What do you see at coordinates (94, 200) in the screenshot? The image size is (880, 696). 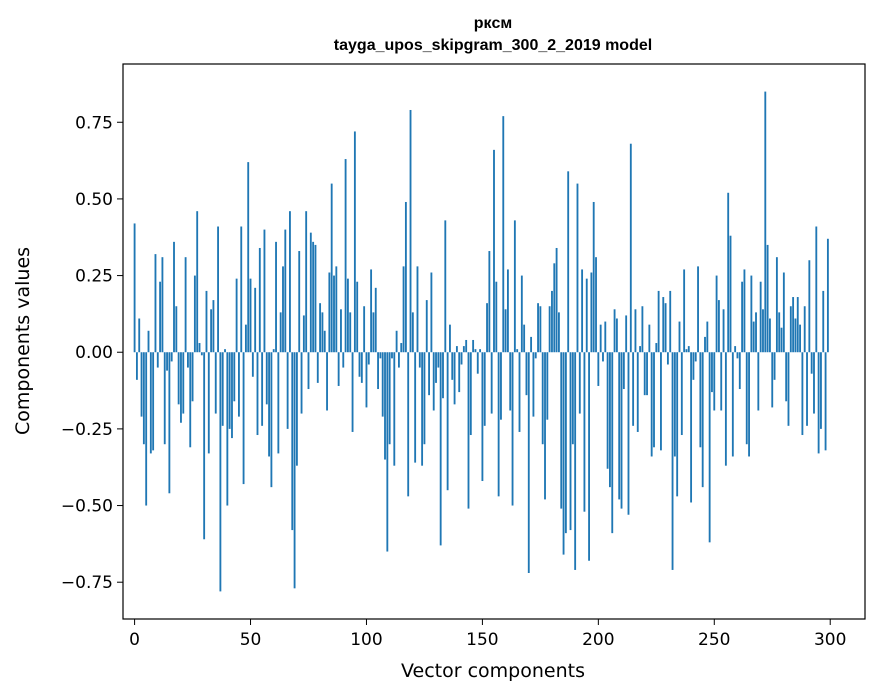 I see `y-tick-label: 0.50` at bounding box center [94, 200].